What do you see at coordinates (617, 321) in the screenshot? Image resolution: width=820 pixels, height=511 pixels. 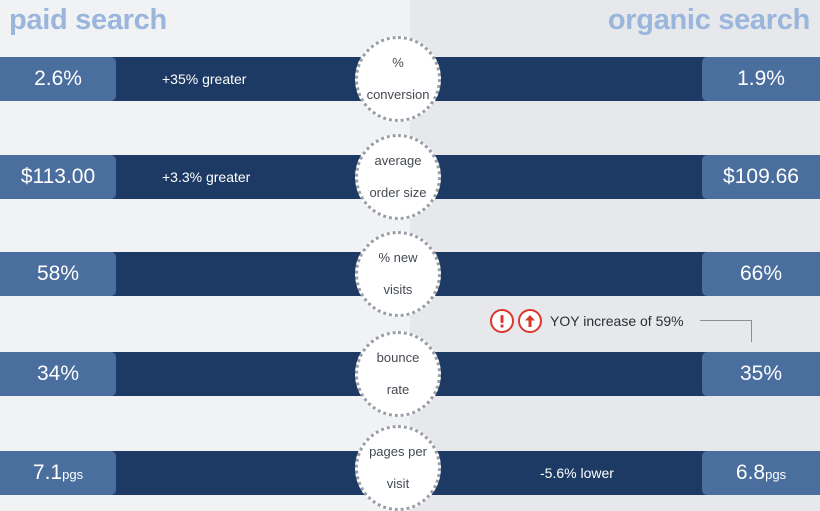 I see `yoy-annotation-text: YOY increase of 59%` at bounding box center [617, 321].